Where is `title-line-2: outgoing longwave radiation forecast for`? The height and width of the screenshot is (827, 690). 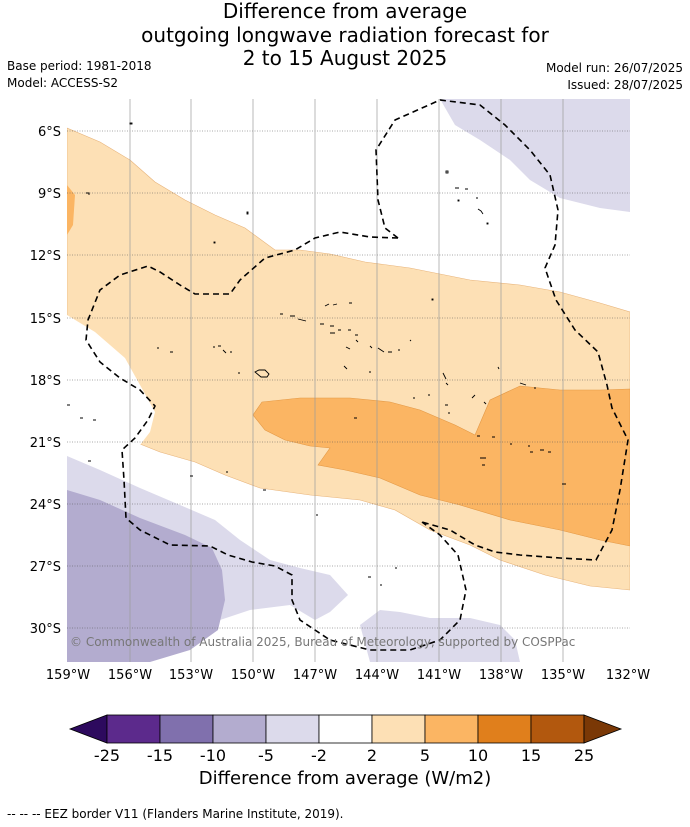
title-line-2: outgoing longwave radiation forecast for is located at coordinates (345, 34).